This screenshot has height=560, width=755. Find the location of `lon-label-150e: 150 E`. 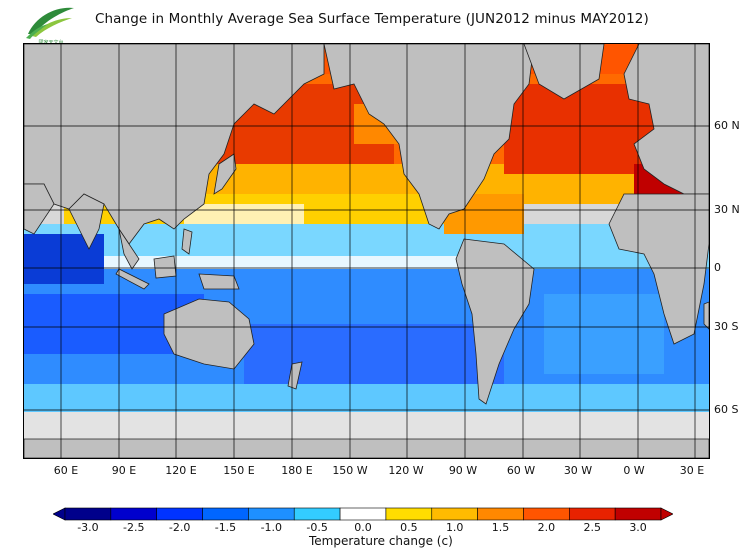

lon-label-150e: 150 E is located at coordinates (239, 470).